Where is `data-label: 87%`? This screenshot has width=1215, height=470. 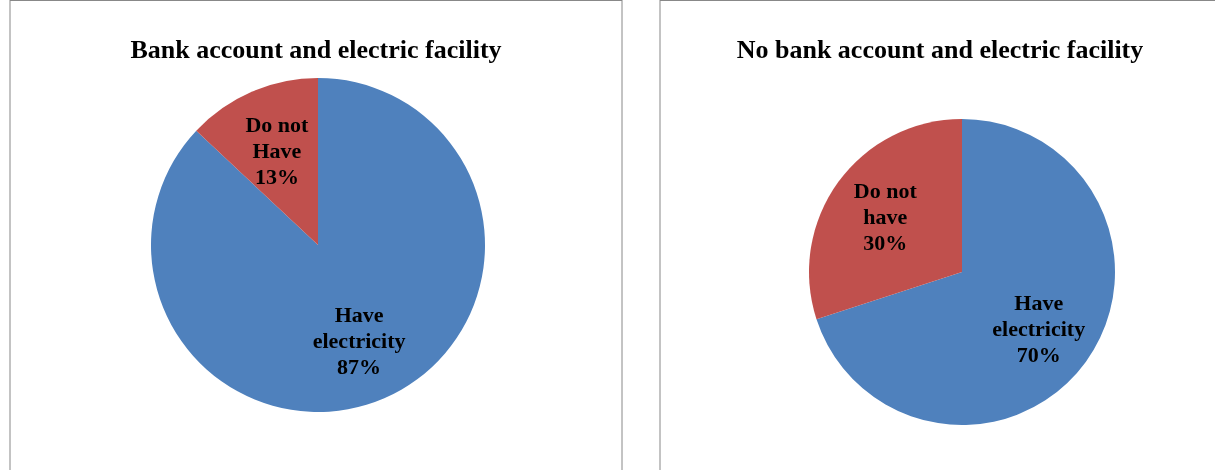 data-label: 87% is located at coordinates (359, 367).